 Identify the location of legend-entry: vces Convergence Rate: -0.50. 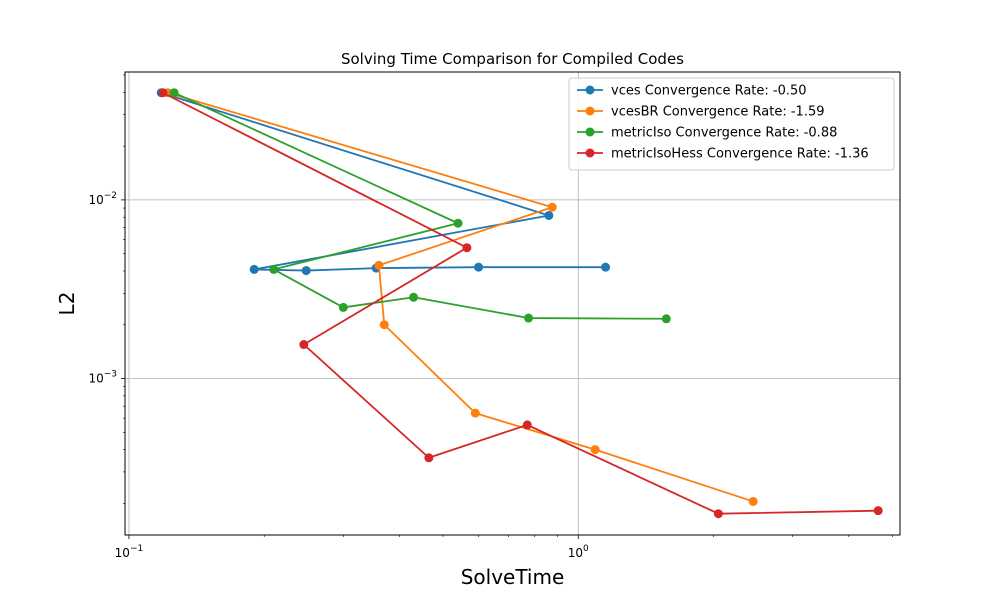
(709, 91).